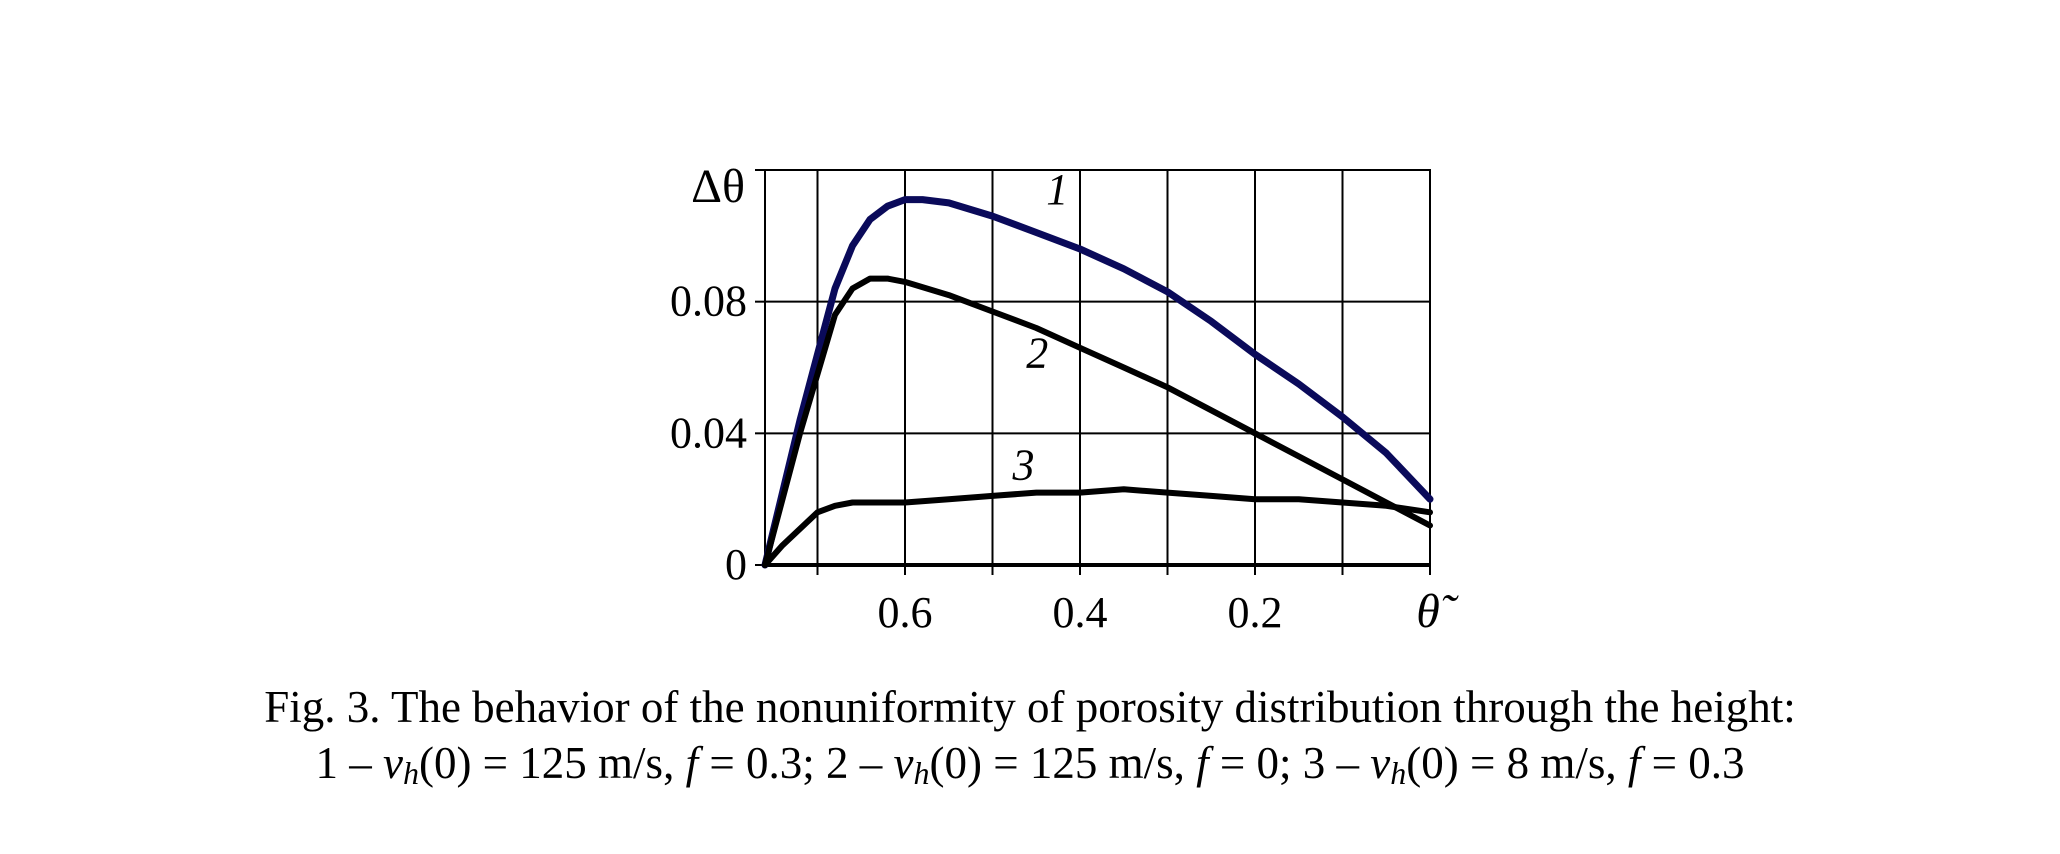 The height and width of the screenshot is (854, 2060). Describe the element at coordinates (1037, 353) in the screenshot. I see `series-label-2: 2` at that location.